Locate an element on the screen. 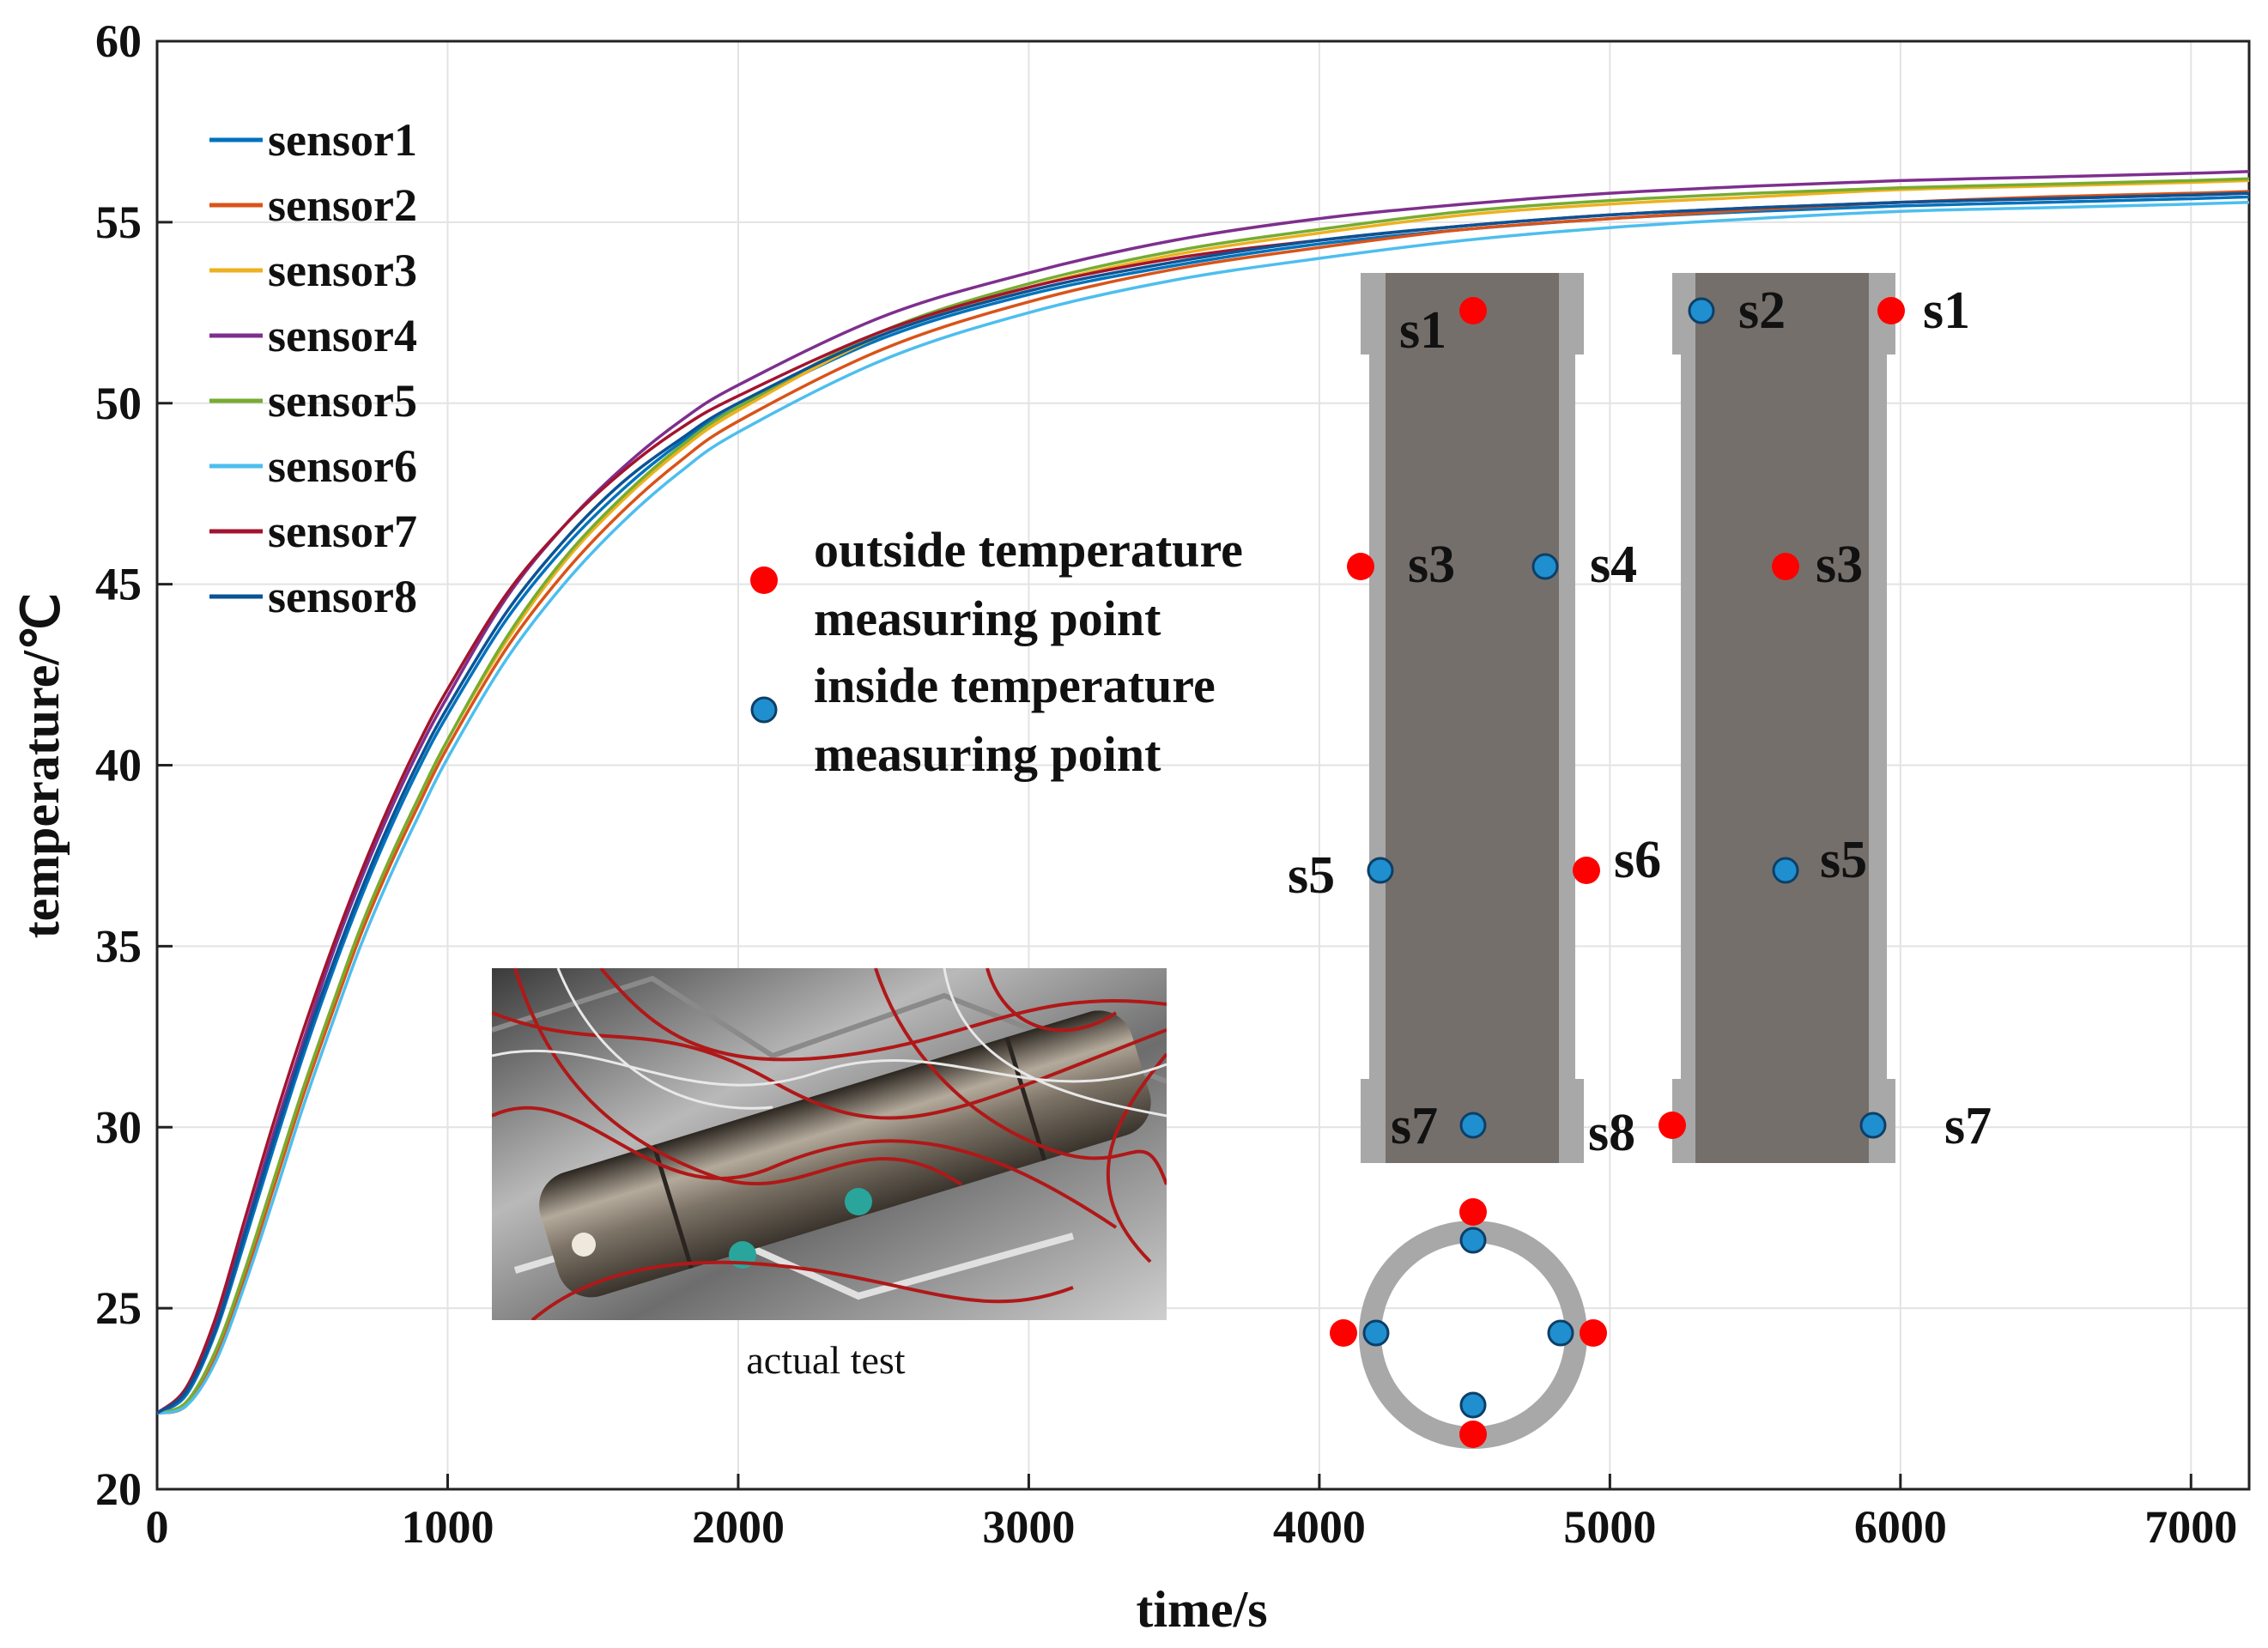 This screenshot has width=2268, height=1648. ring-bottom-inside-marker is located at coordinates (1473, 1405).